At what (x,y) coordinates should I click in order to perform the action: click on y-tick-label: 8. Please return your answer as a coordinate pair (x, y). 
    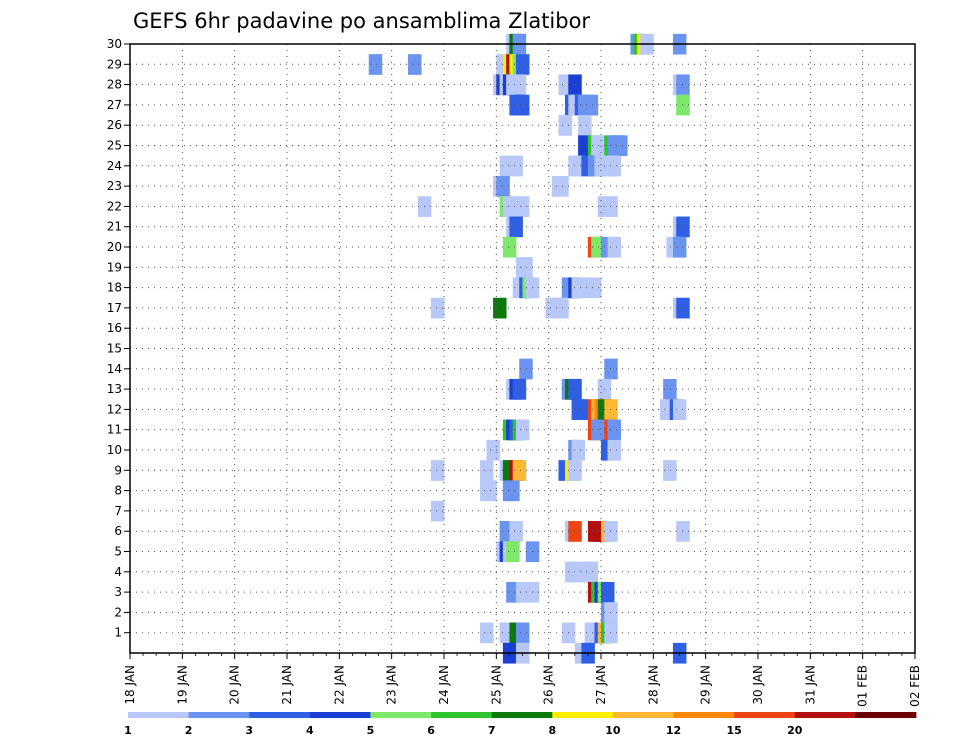
    Looking at the image, I should click on (118, 491).